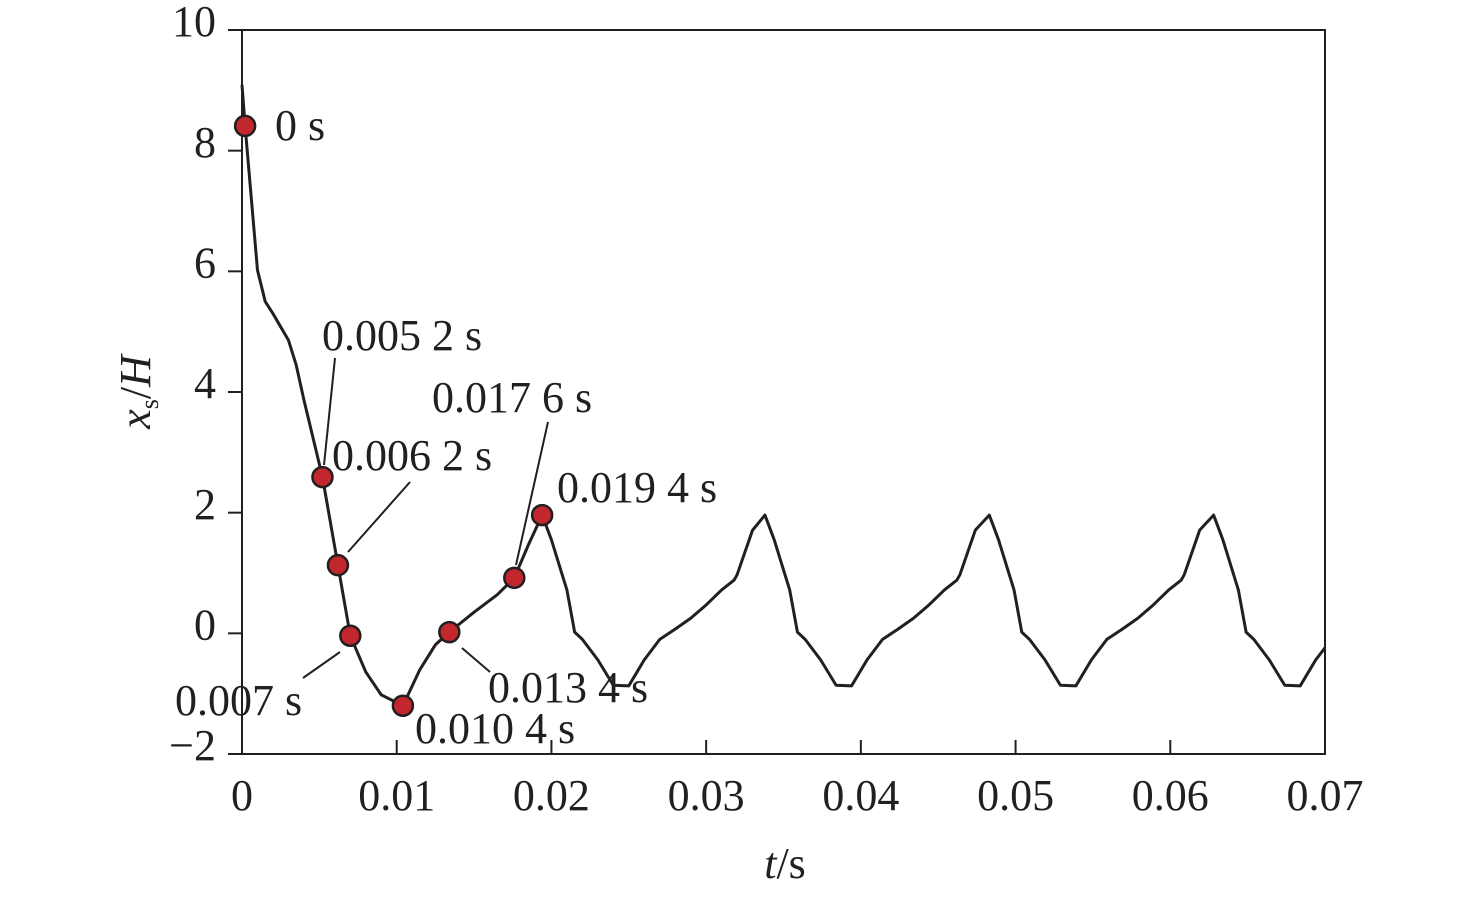 The image size is (1476, 898). Describe the element at coordinates (300, 125) in the screenshot. I see `marker-label: 0 s` at that location.